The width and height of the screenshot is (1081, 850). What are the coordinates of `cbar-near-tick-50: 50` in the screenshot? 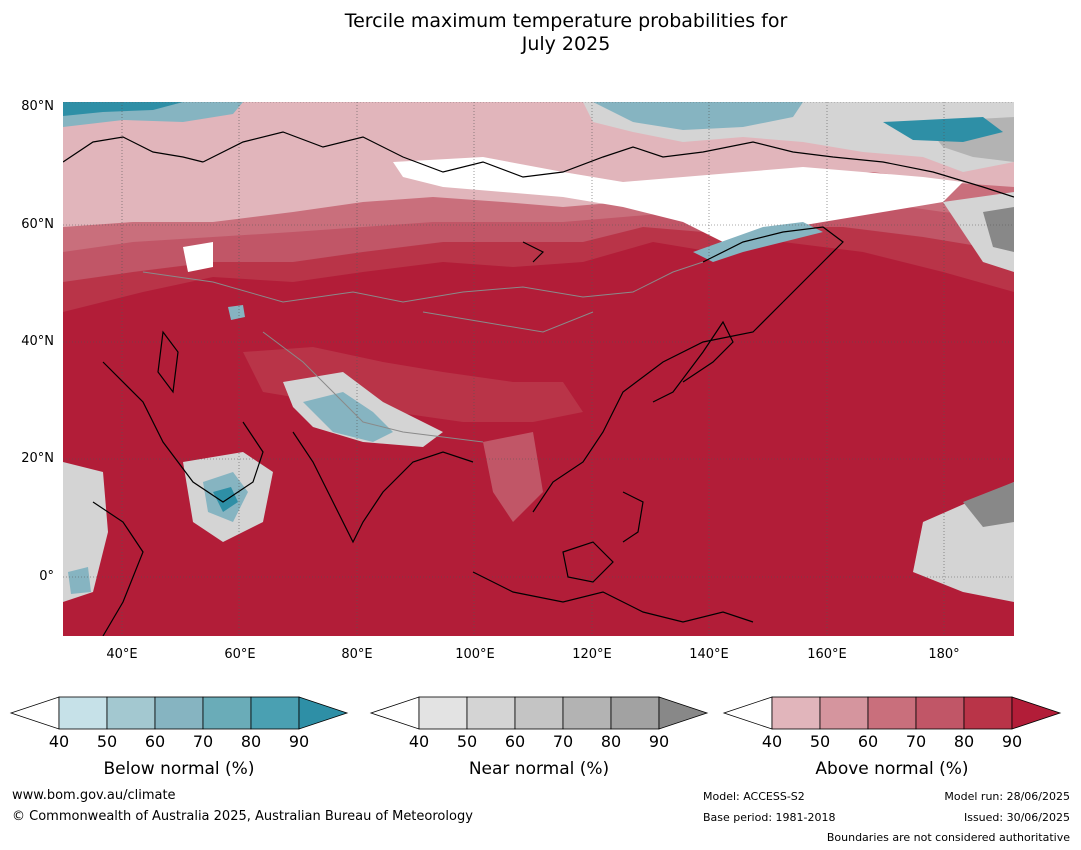 It's located at (467, 741).